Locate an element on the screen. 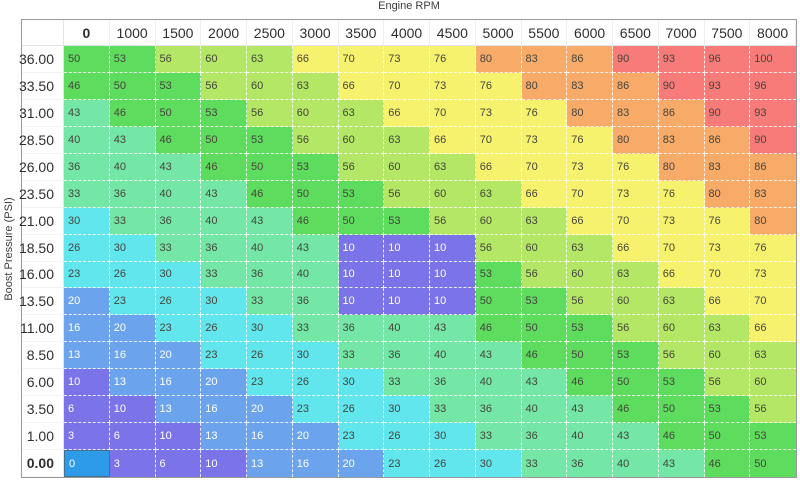 The height and width of the screenshot is (486, 800). cell-r2-c12: 83 is located at coordinates (636, 113).